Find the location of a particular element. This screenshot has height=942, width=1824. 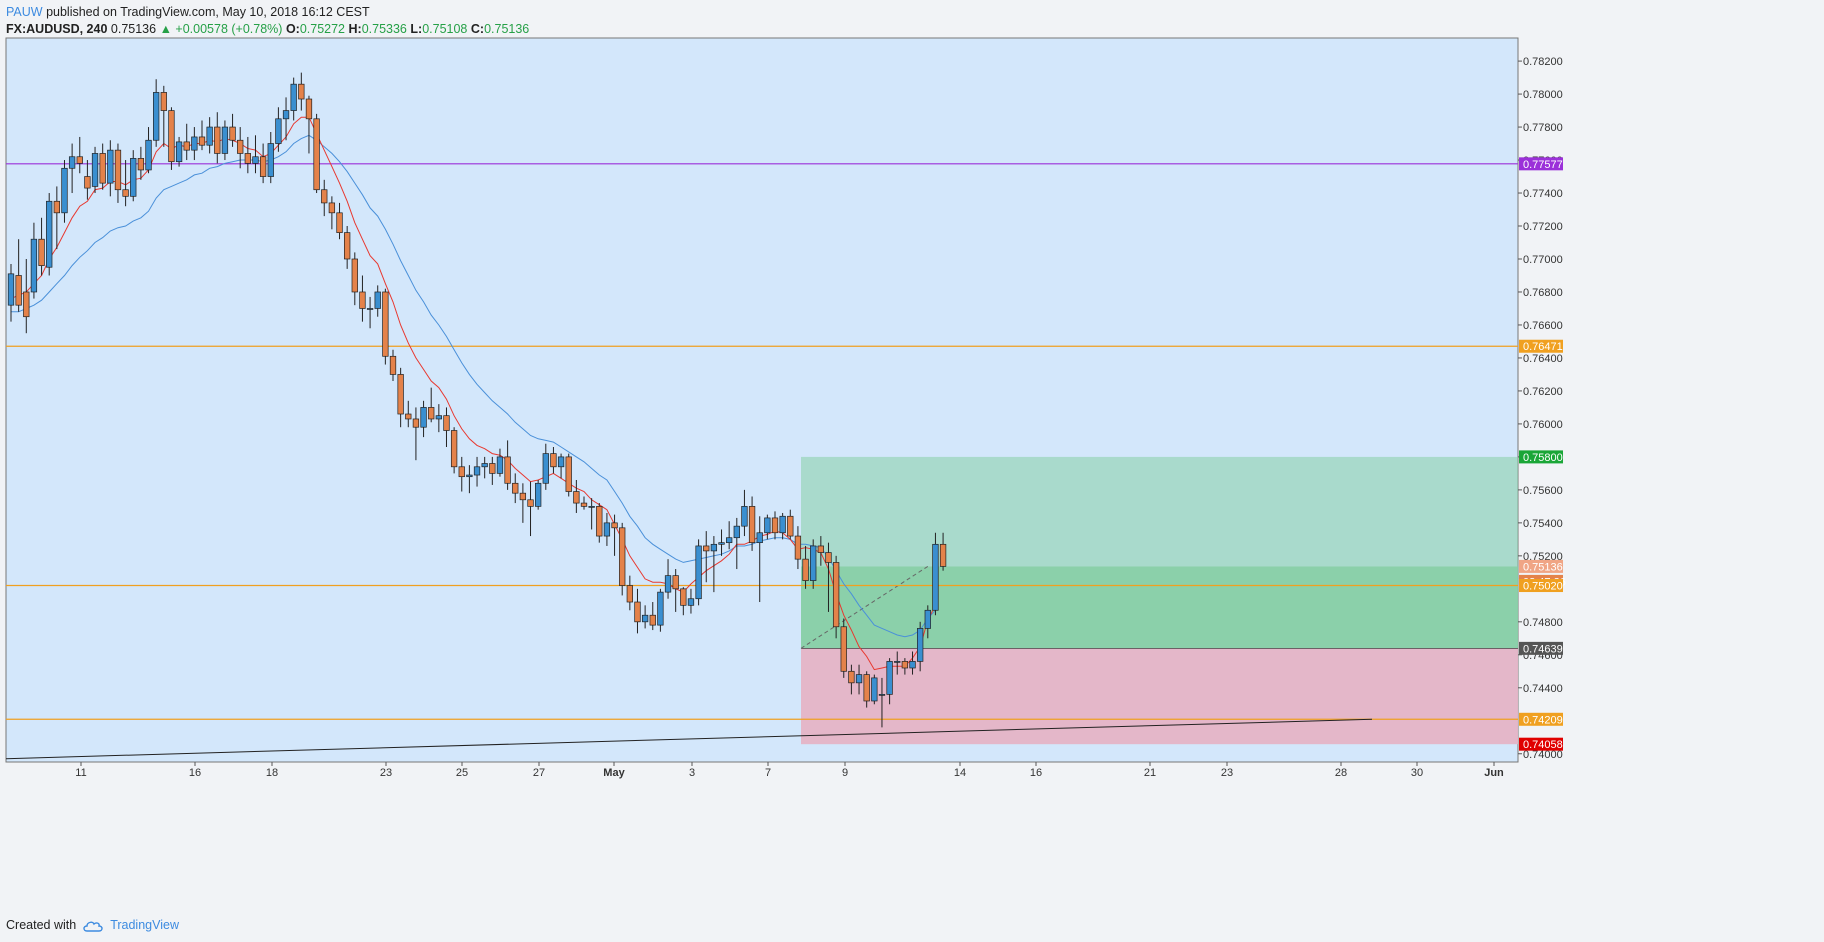

tag-lower-orange-level: 0.74209 is located at coordinates (1543, 720).